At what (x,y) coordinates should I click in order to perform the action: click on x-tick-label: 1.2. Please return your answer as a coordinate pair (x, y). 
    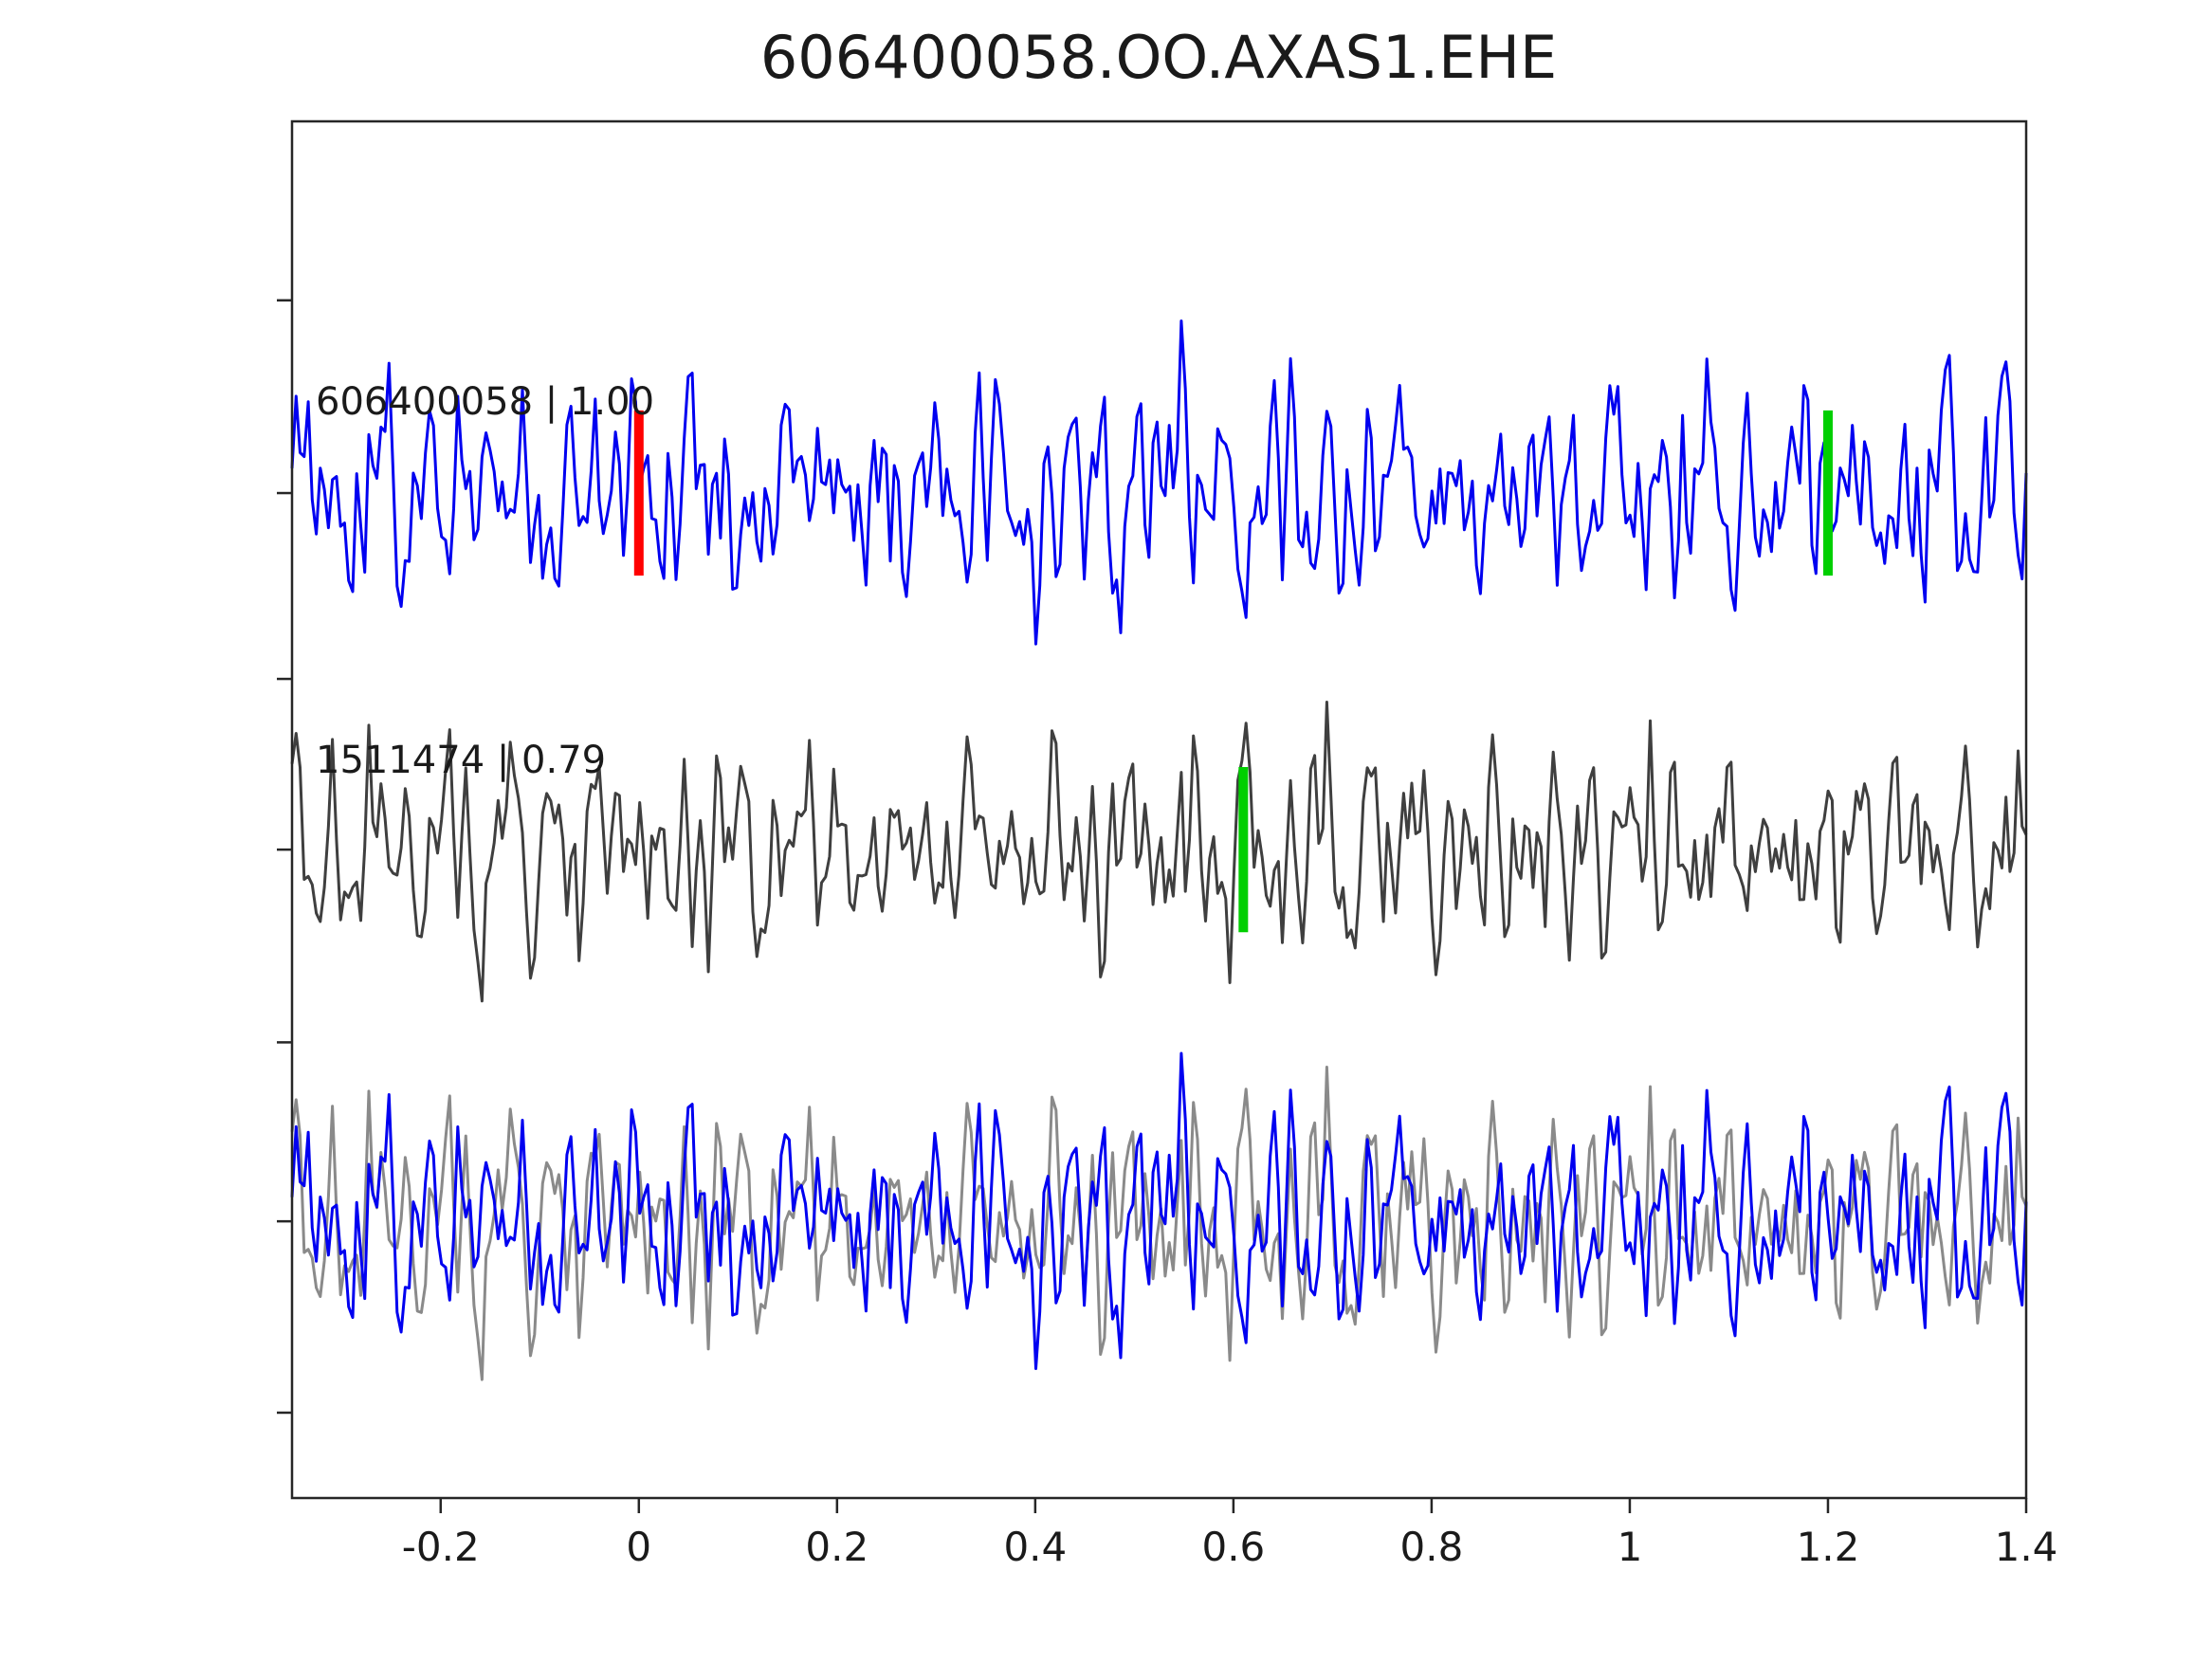
    Looking at the image, I should click on (1828, 1547).